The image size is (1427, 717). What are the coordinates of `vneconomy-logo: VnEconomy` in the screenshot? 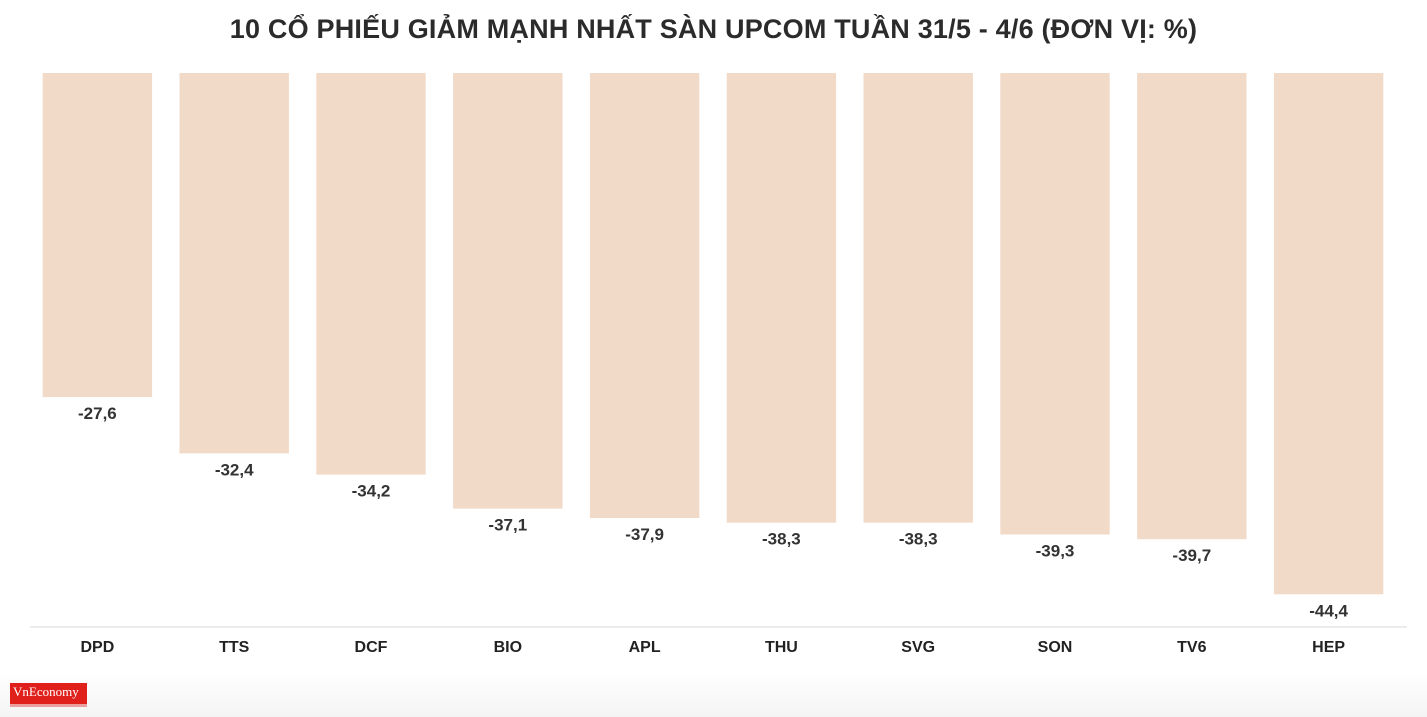 It's located at (48, 694).